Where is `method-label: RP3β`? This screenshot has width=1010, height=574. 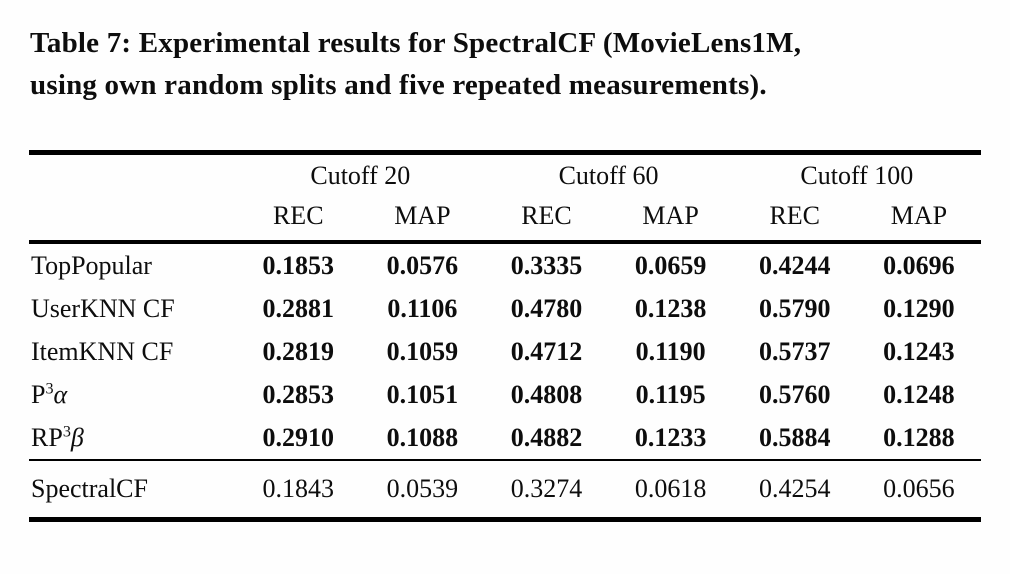 method-label: RP3β is located at coordinates (133, 438).